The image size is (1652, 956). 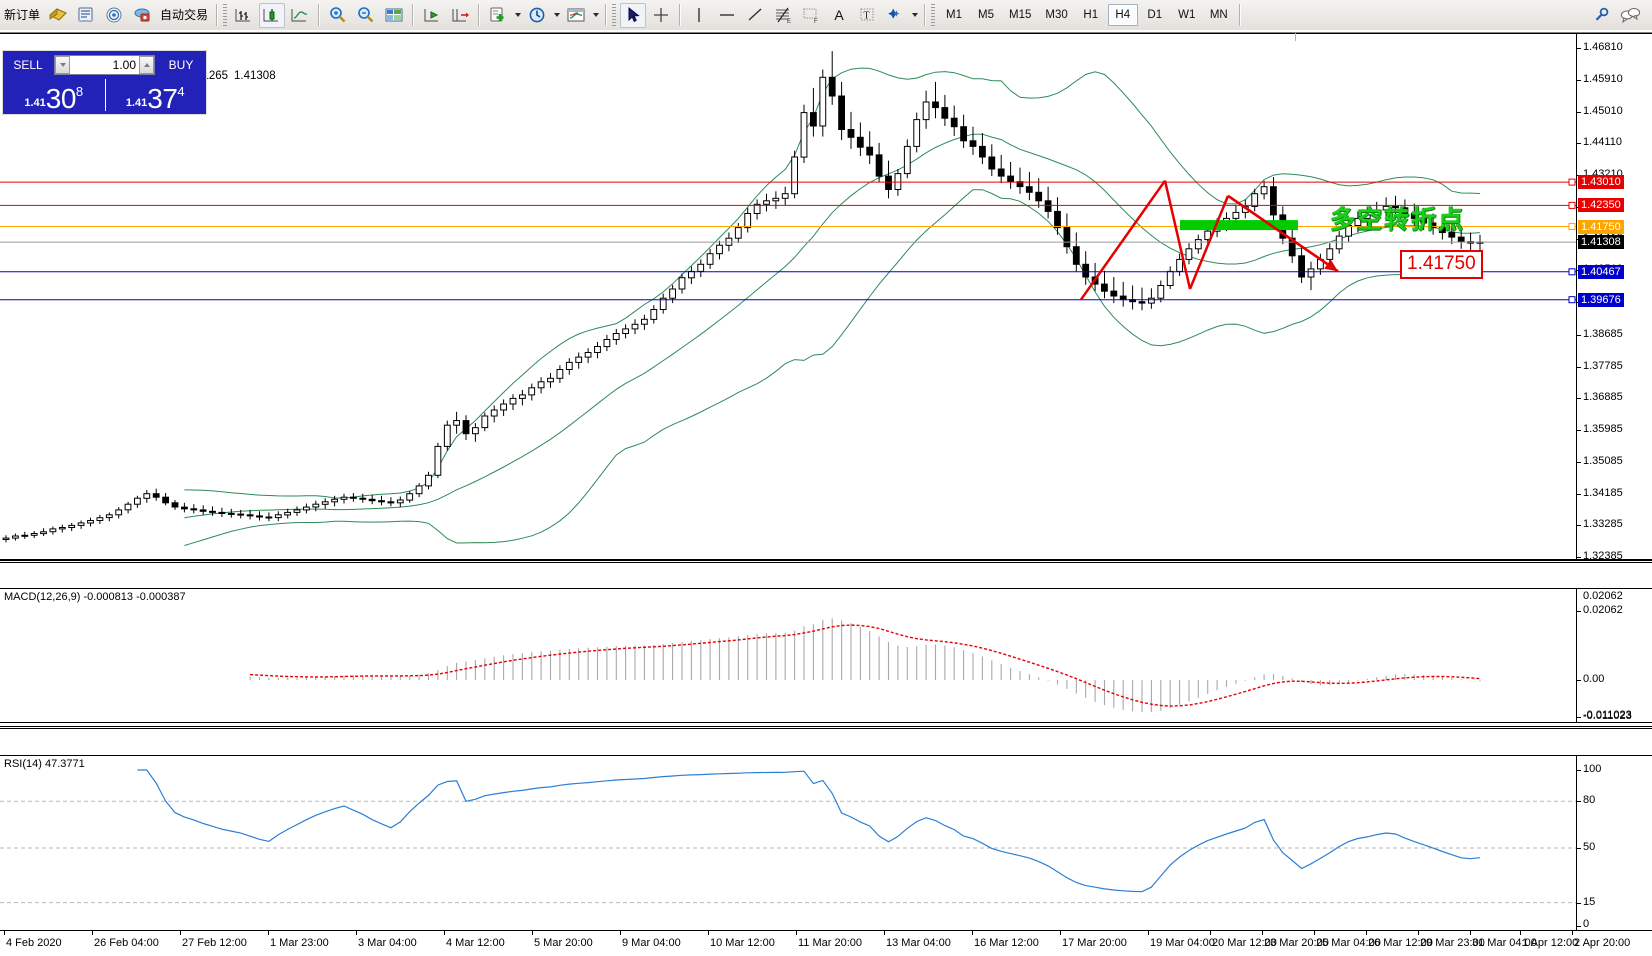 I want to click on cursor-icon, so click(x=633, y=15).